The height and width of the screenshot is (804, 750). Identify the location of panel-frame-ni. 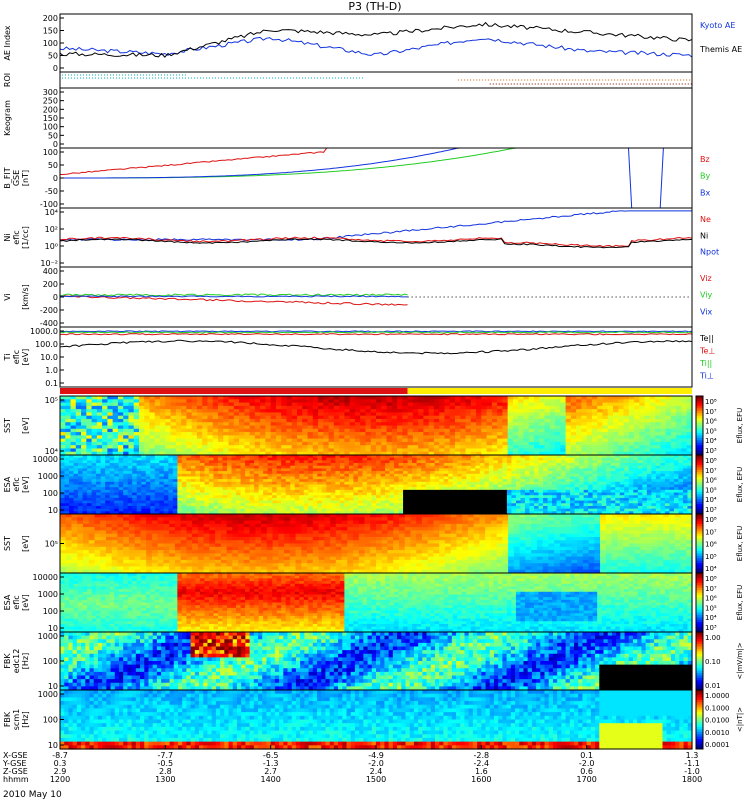
(376, 237).